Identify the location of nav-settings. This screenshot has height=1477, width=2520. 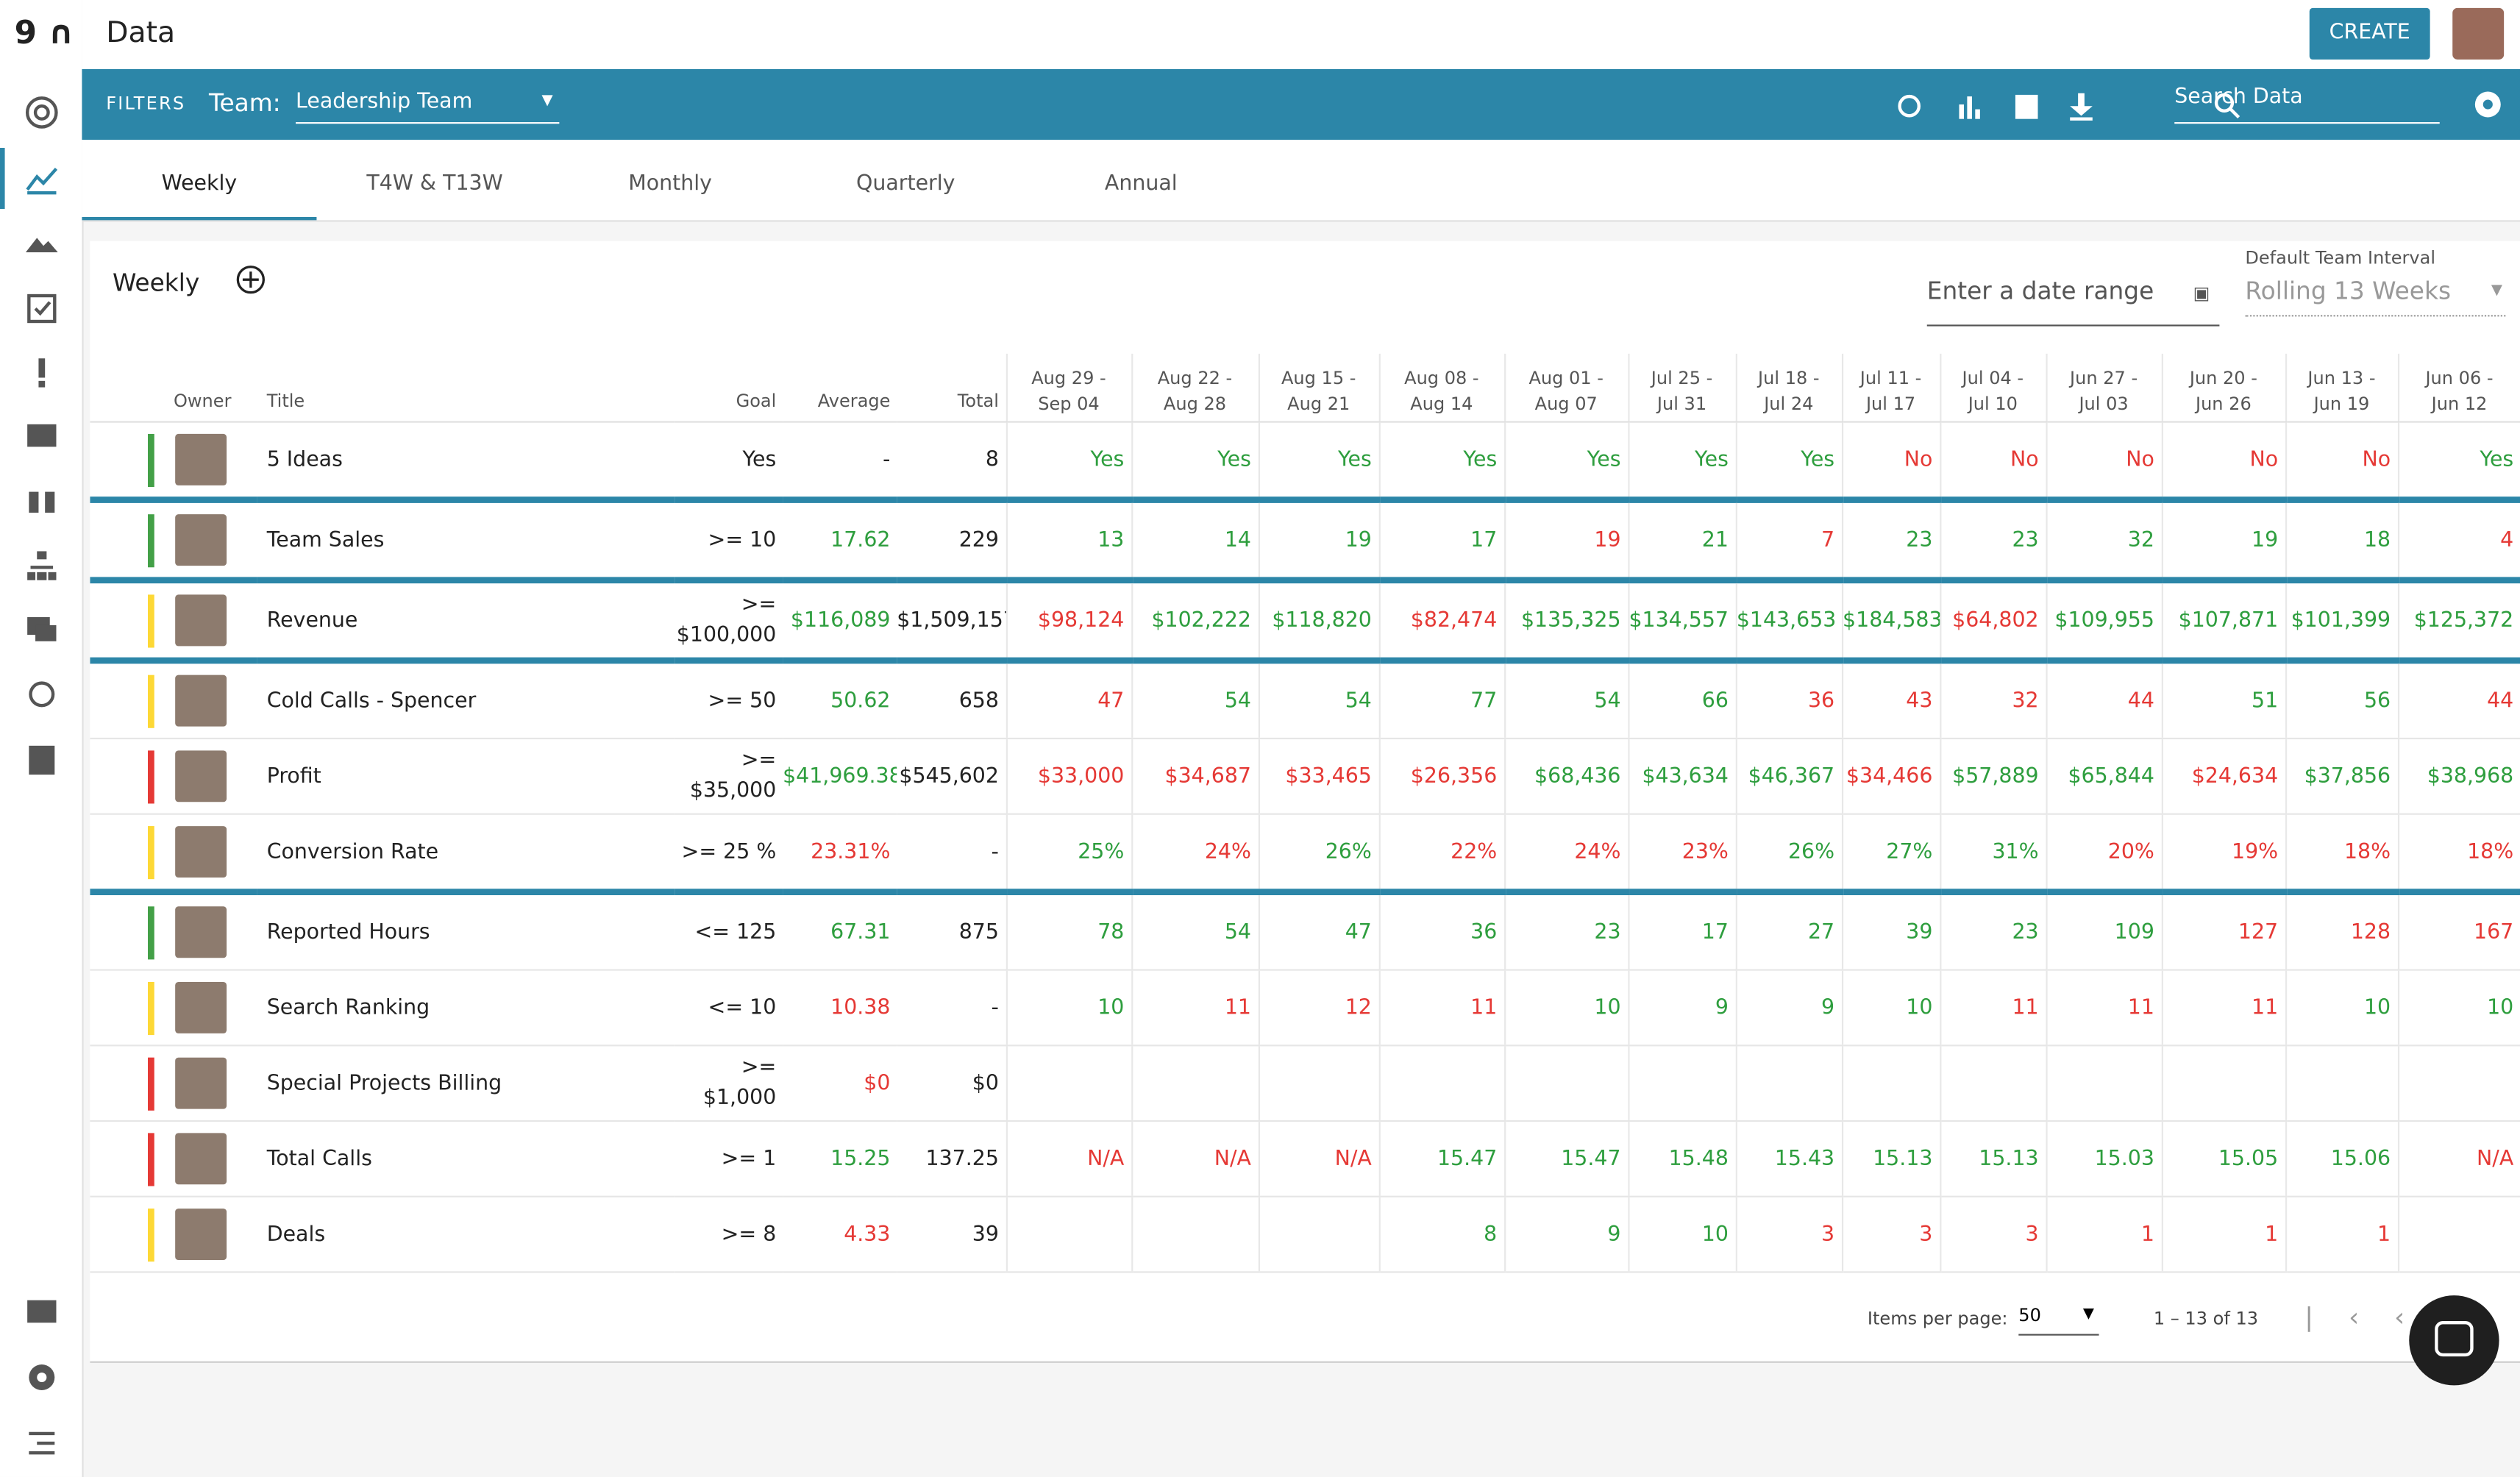
(42, 1377).